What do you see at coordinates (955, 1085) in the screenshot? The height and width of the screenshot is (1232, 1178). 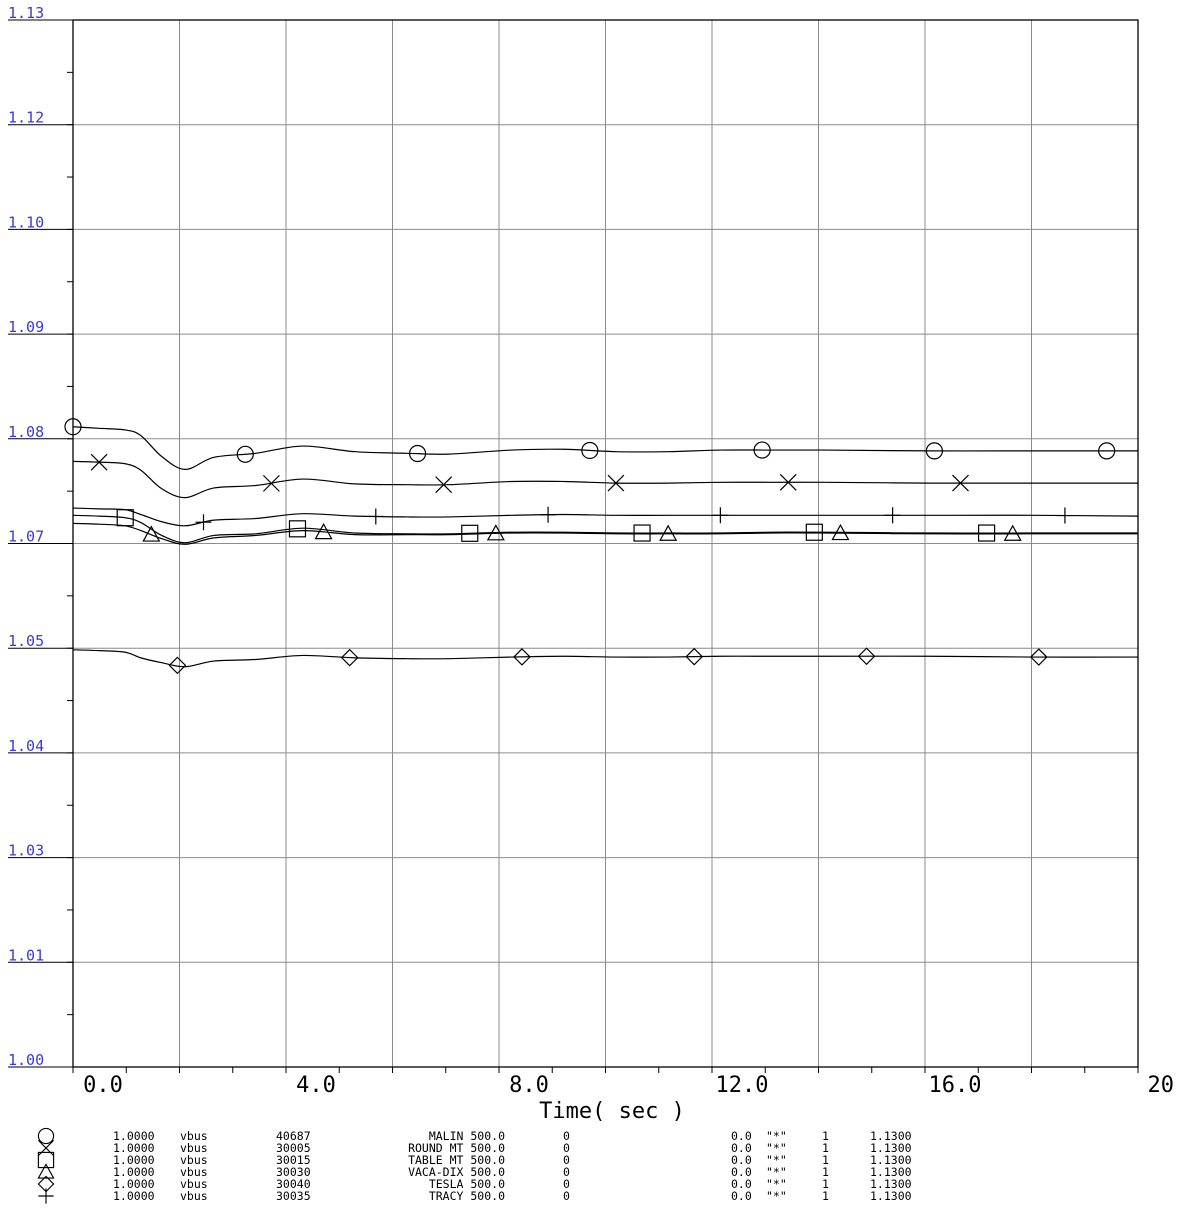 I see `x-tick-label: 16.0` at bounding box center [955, 1085].